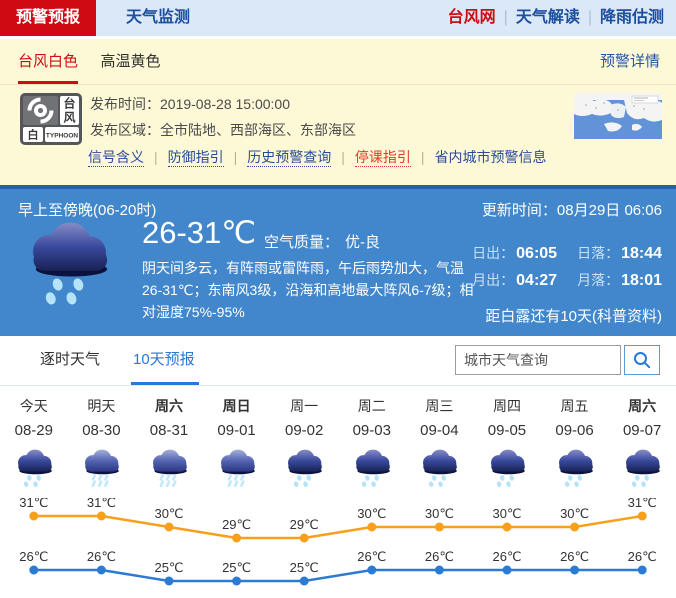 This screenshot has width=676, height=598. I want to click on heavy-rain-icon, so click(169, 471).